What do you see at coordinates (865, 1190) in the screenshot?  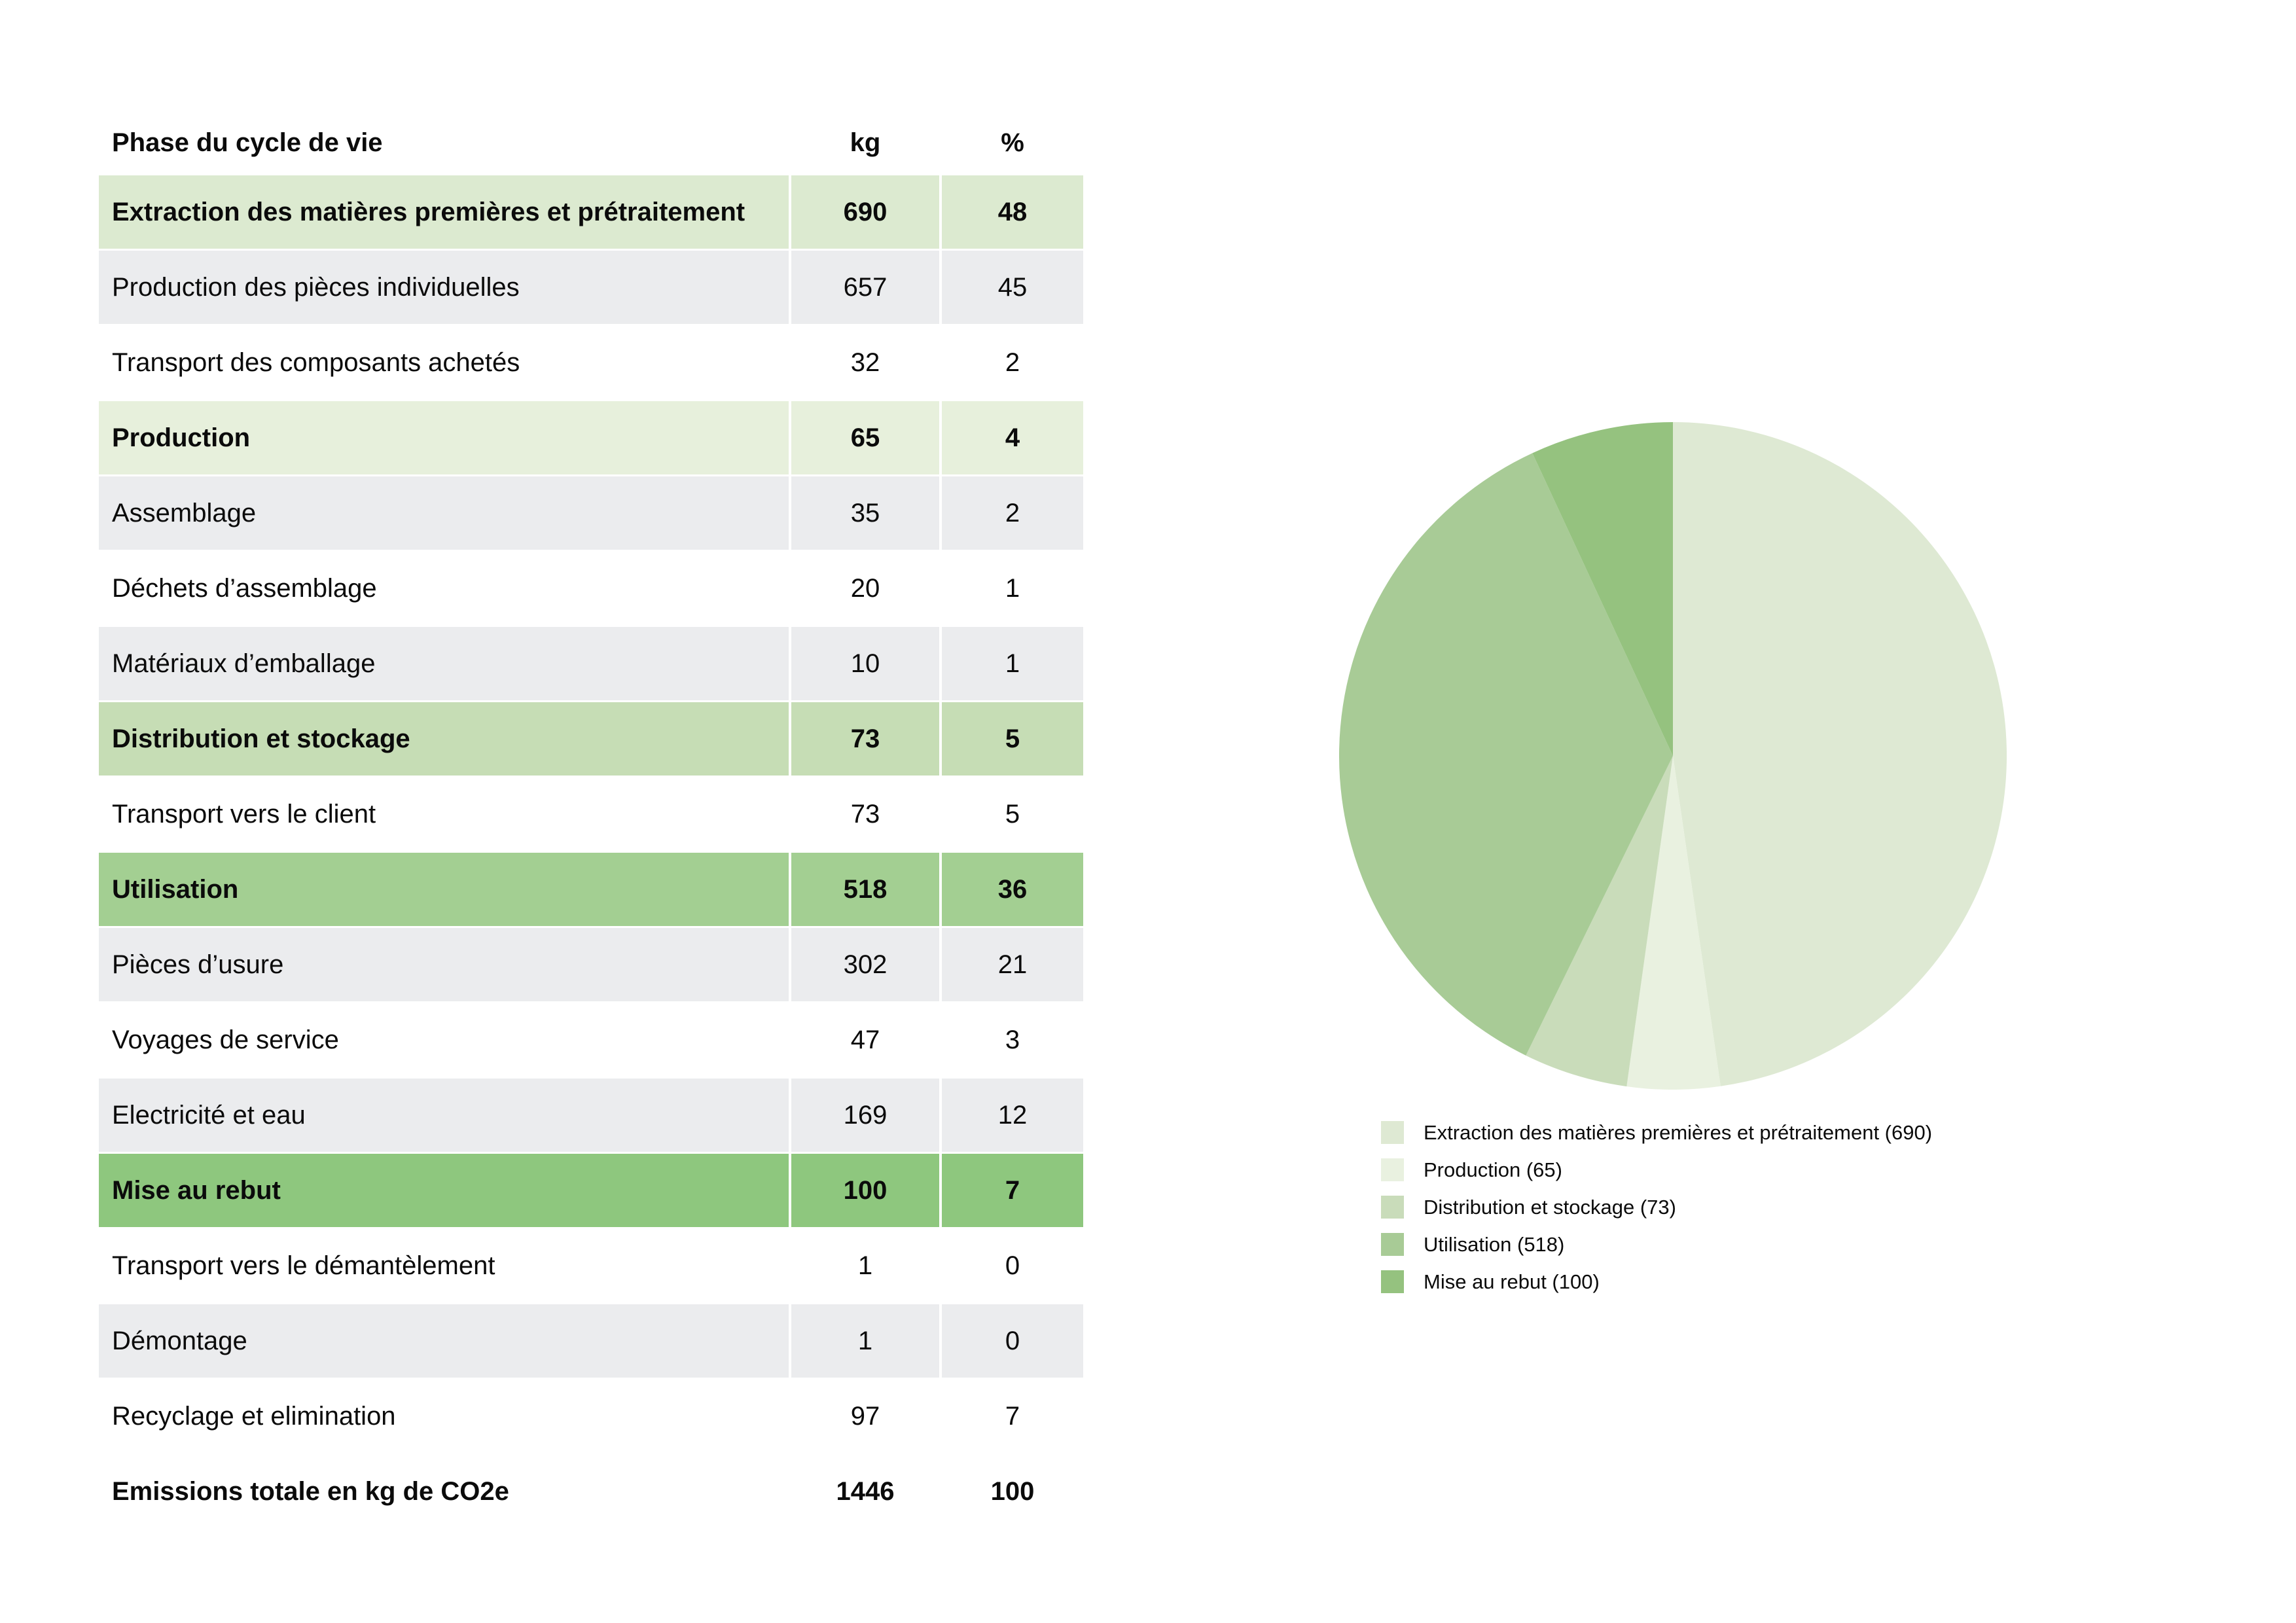 I see `row-kg-value: 100` at bounding box center [865, 1190].